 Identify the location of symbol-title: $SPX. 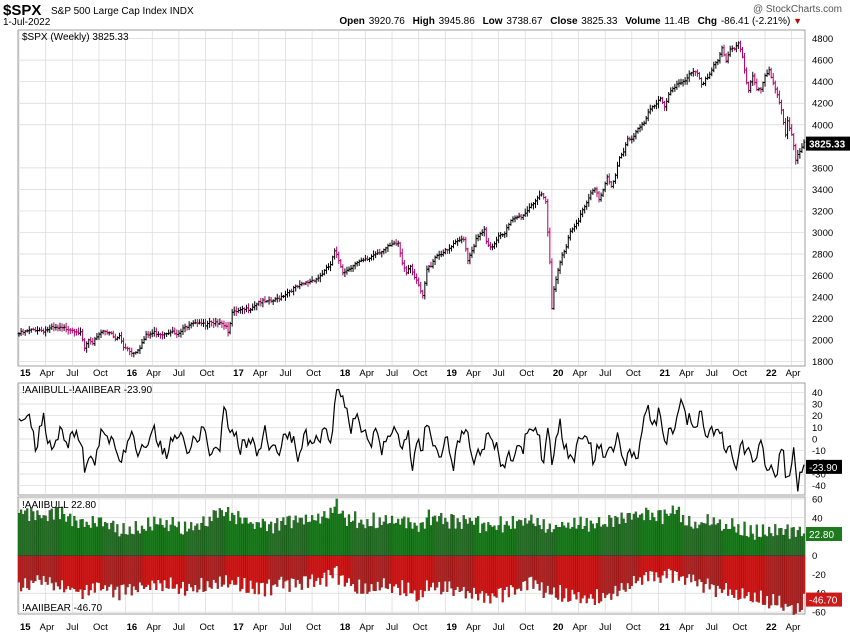
(22, 10).